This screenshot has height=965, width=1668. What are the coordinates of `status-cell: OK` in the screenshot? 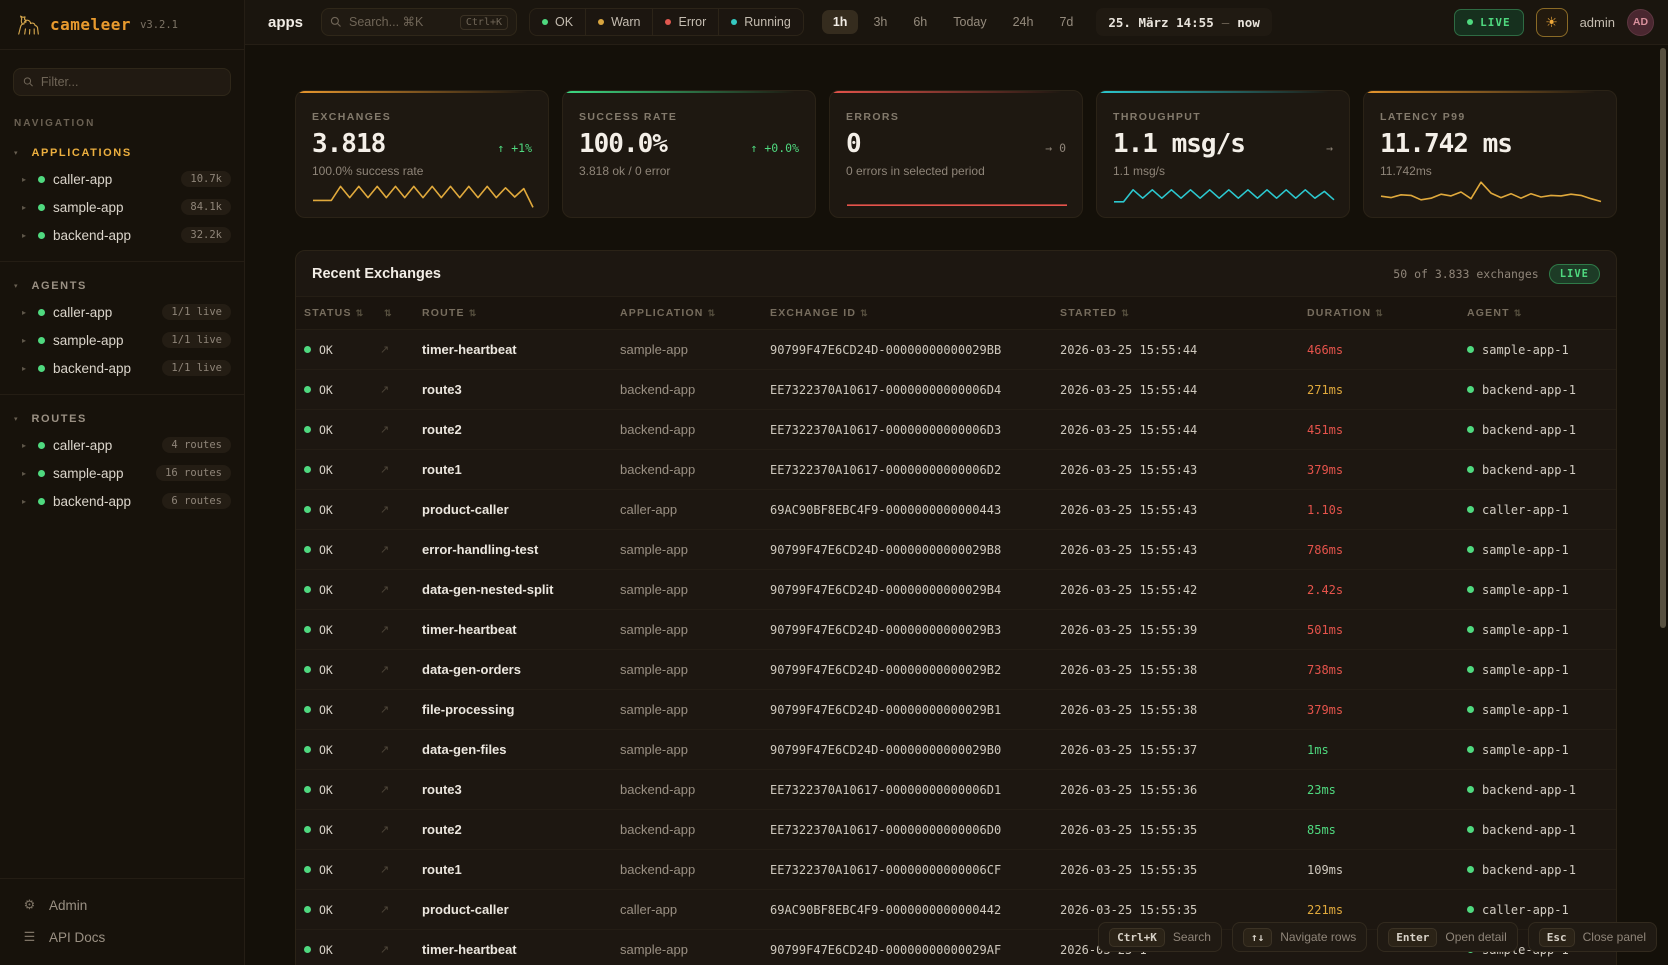 It's located at (342, 630).